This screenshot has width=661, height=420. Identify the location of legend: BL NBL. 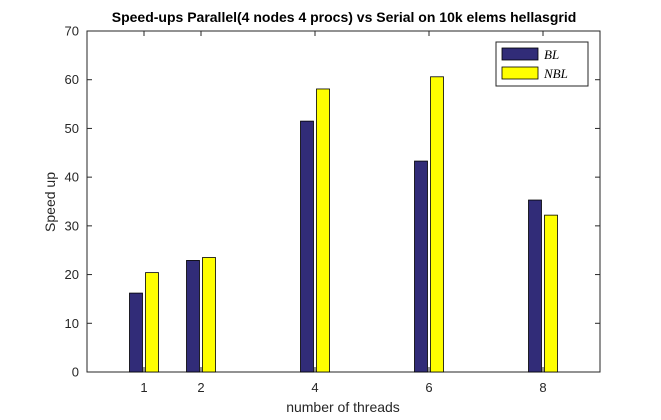
(542, 64).